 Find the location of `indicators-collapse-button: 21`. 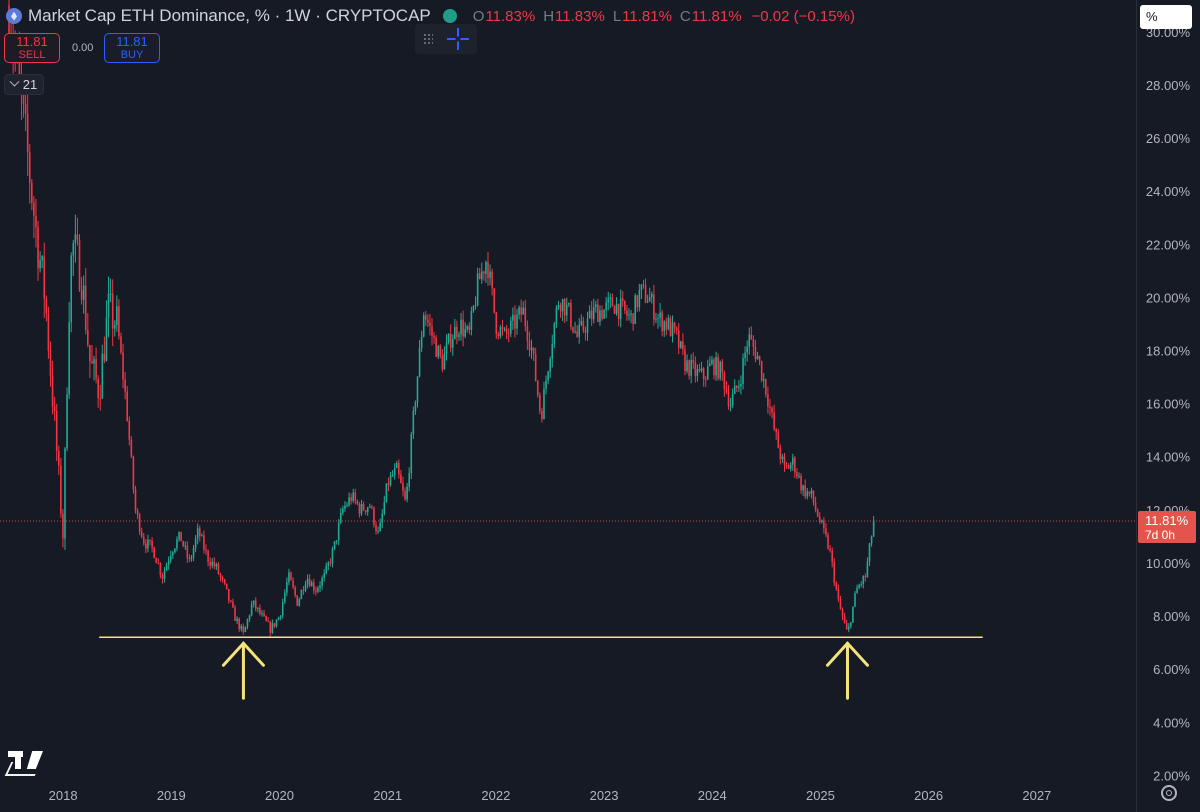

indicators-collapse-button: 21 is located at coordinates (24, 84).